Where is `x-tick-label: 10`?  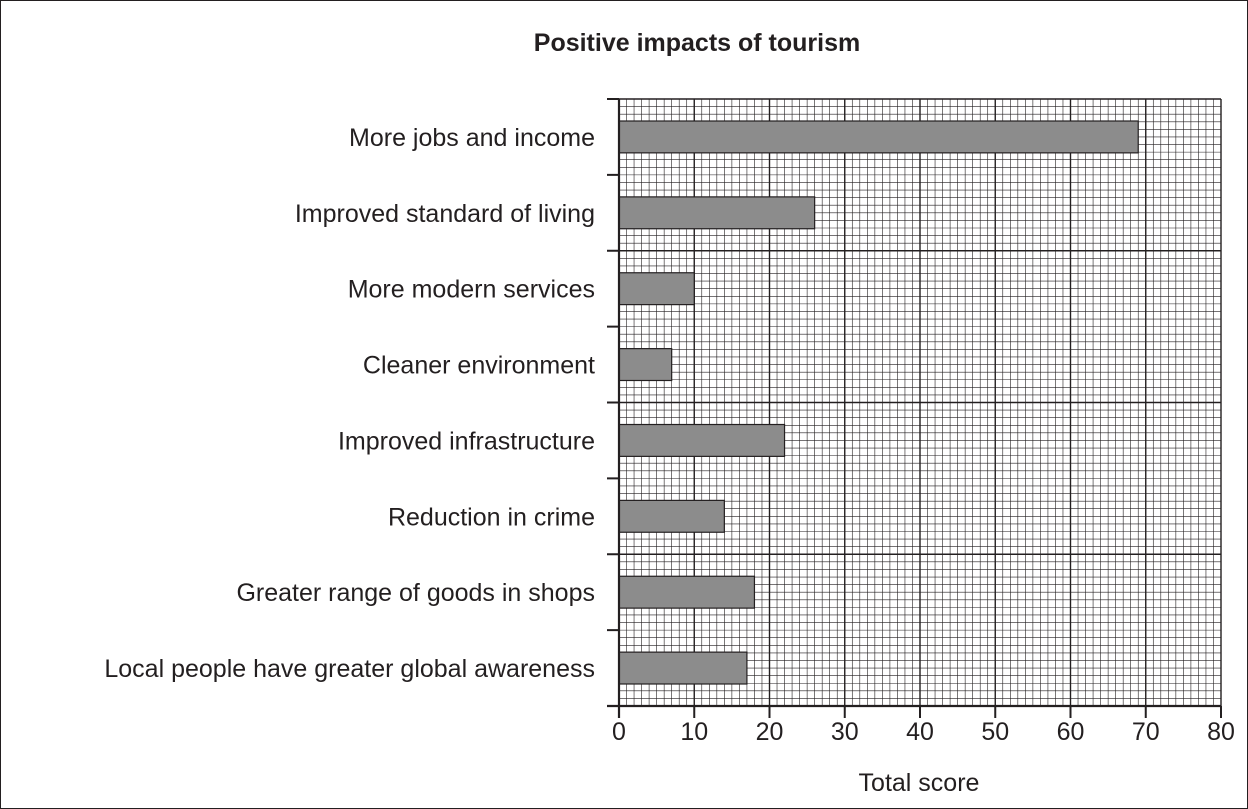 x-tick-label: 10 is located at coordinates (694, 732).